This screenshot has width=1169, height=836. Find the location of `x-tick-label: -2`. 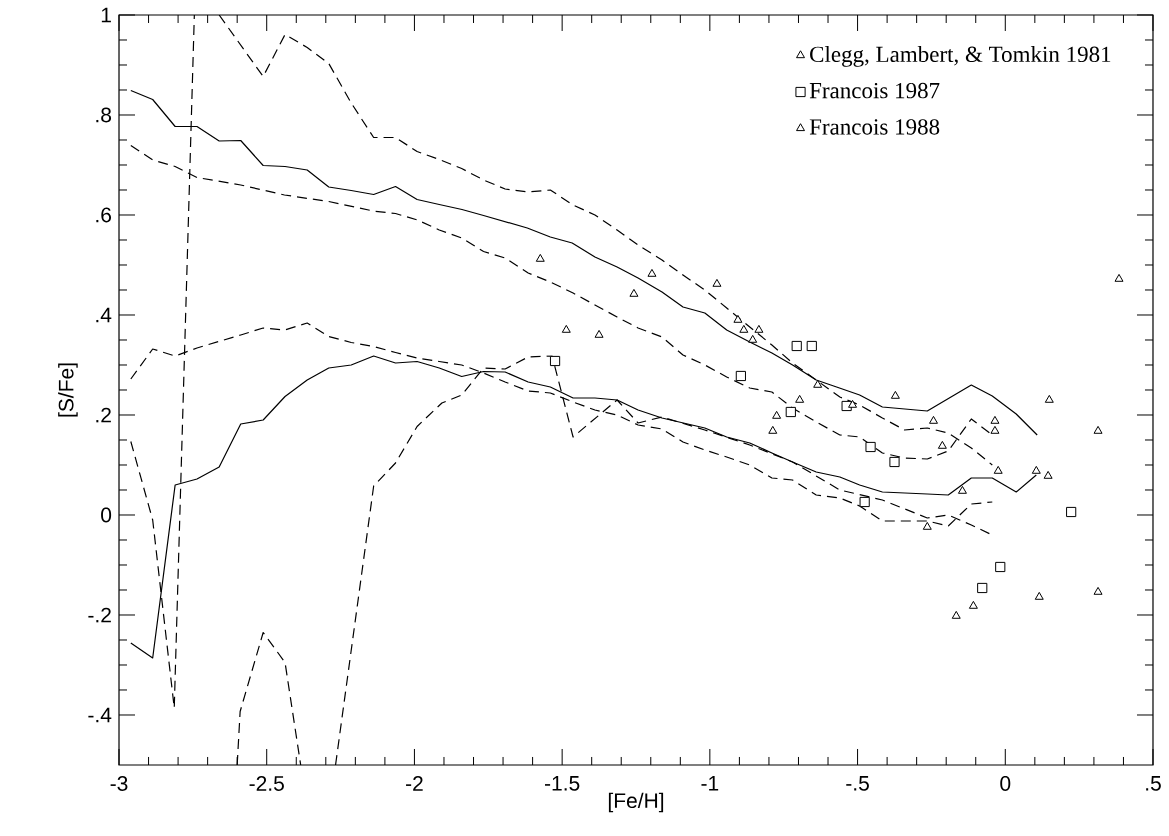

x-tick-label: -2 is located at coordinates (414, 783).